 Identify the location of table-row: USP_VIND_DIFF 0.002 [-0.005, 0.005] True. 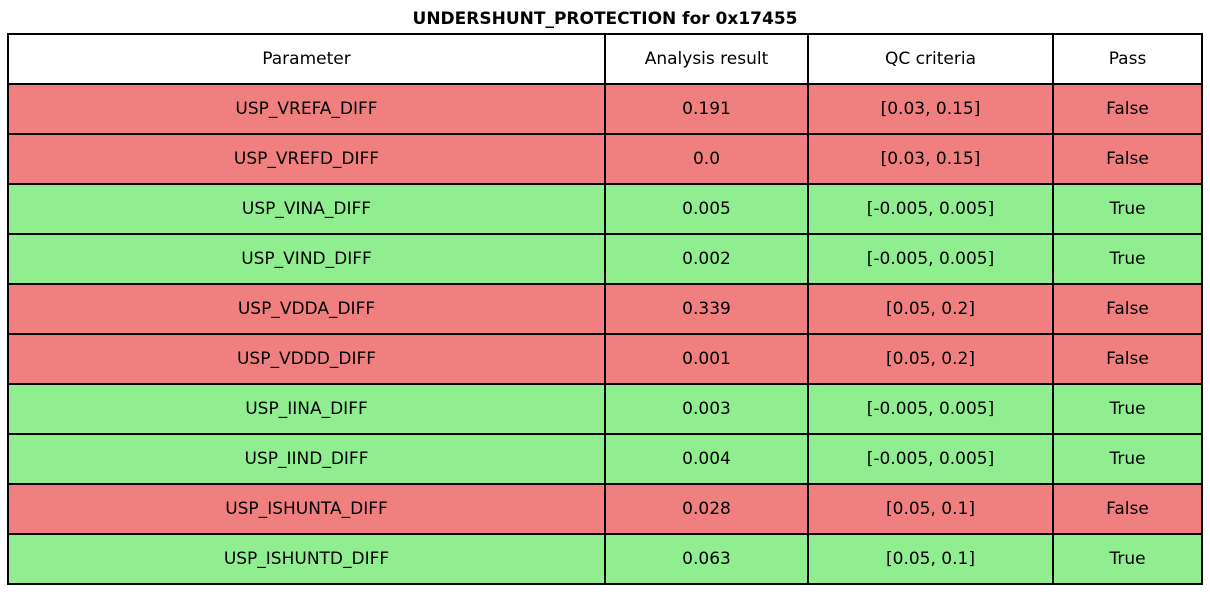
(605, 259).